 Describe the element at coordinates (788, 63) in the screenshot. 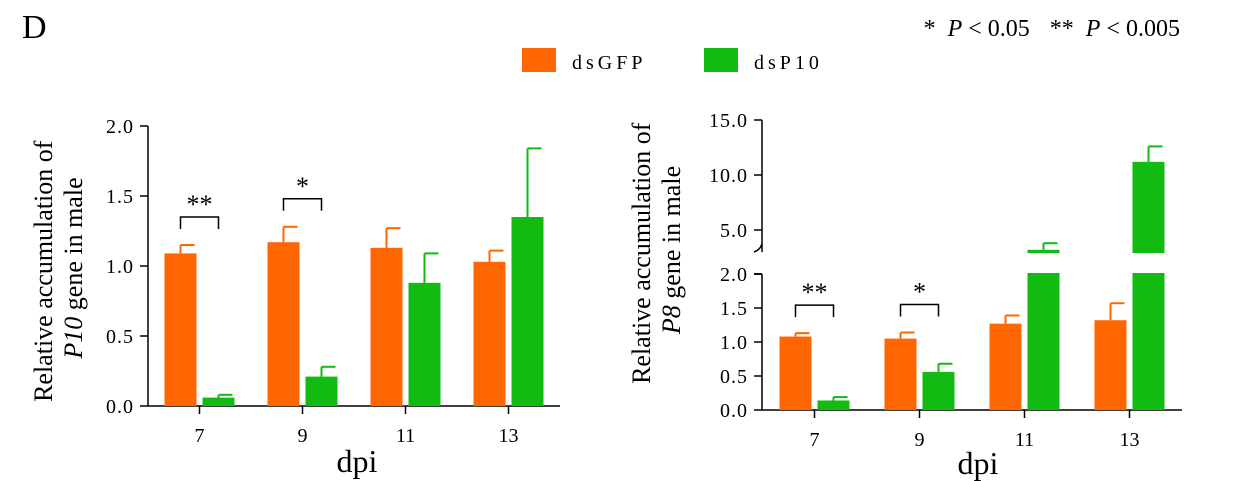

I see `legend-label-dsp10: dsP10` at that location.